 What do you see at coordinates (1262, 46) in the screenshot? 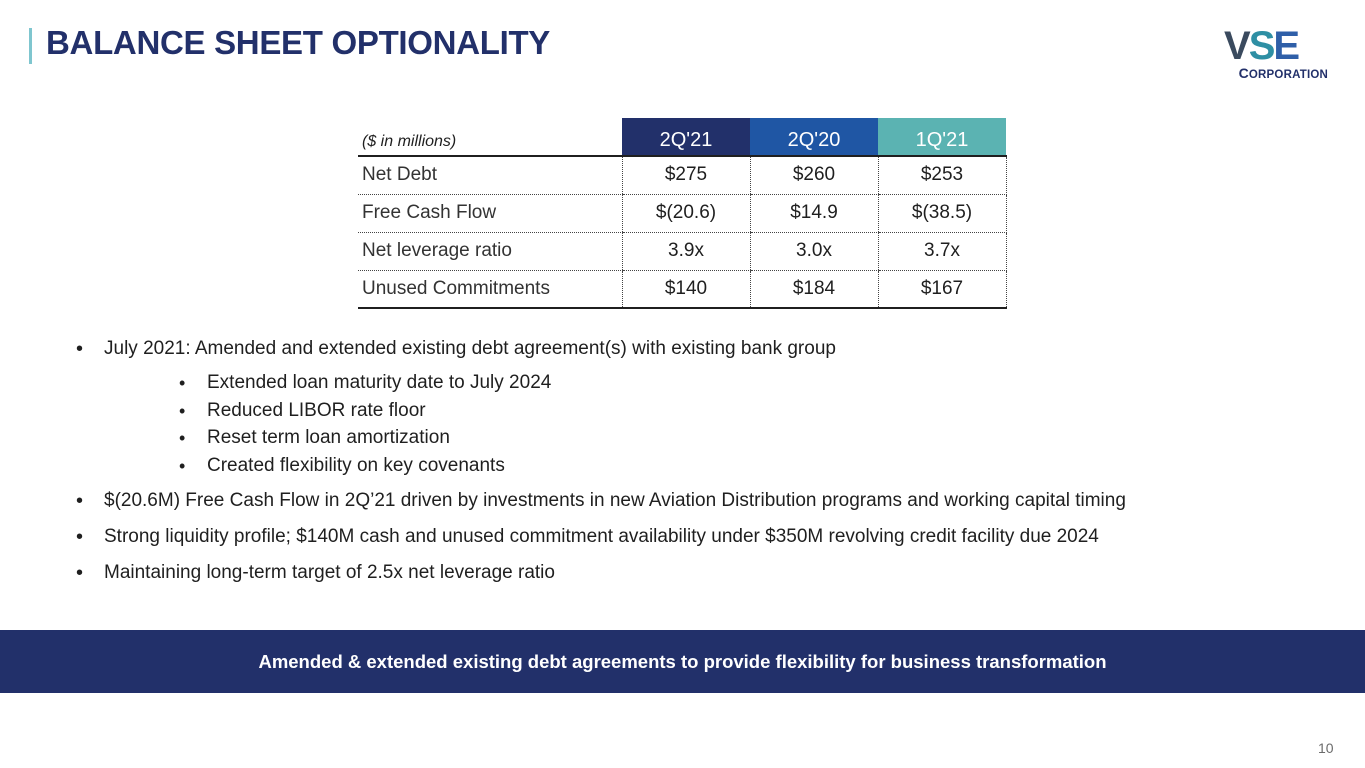
I see `logo-letter-s: S` at bounding box center [1262, 46].